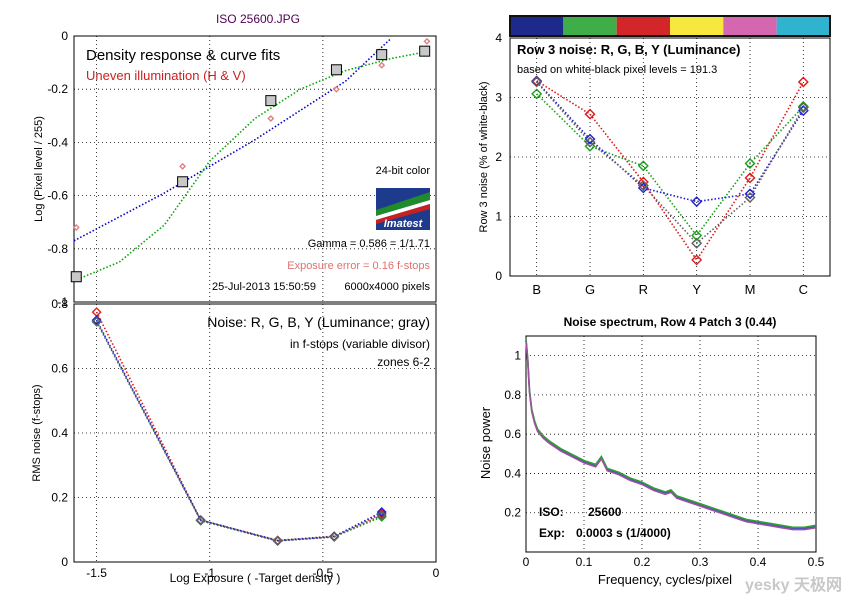 This screenshot has height=600, width=849. I want to click on color-swatch-strip, so click(670, 26).